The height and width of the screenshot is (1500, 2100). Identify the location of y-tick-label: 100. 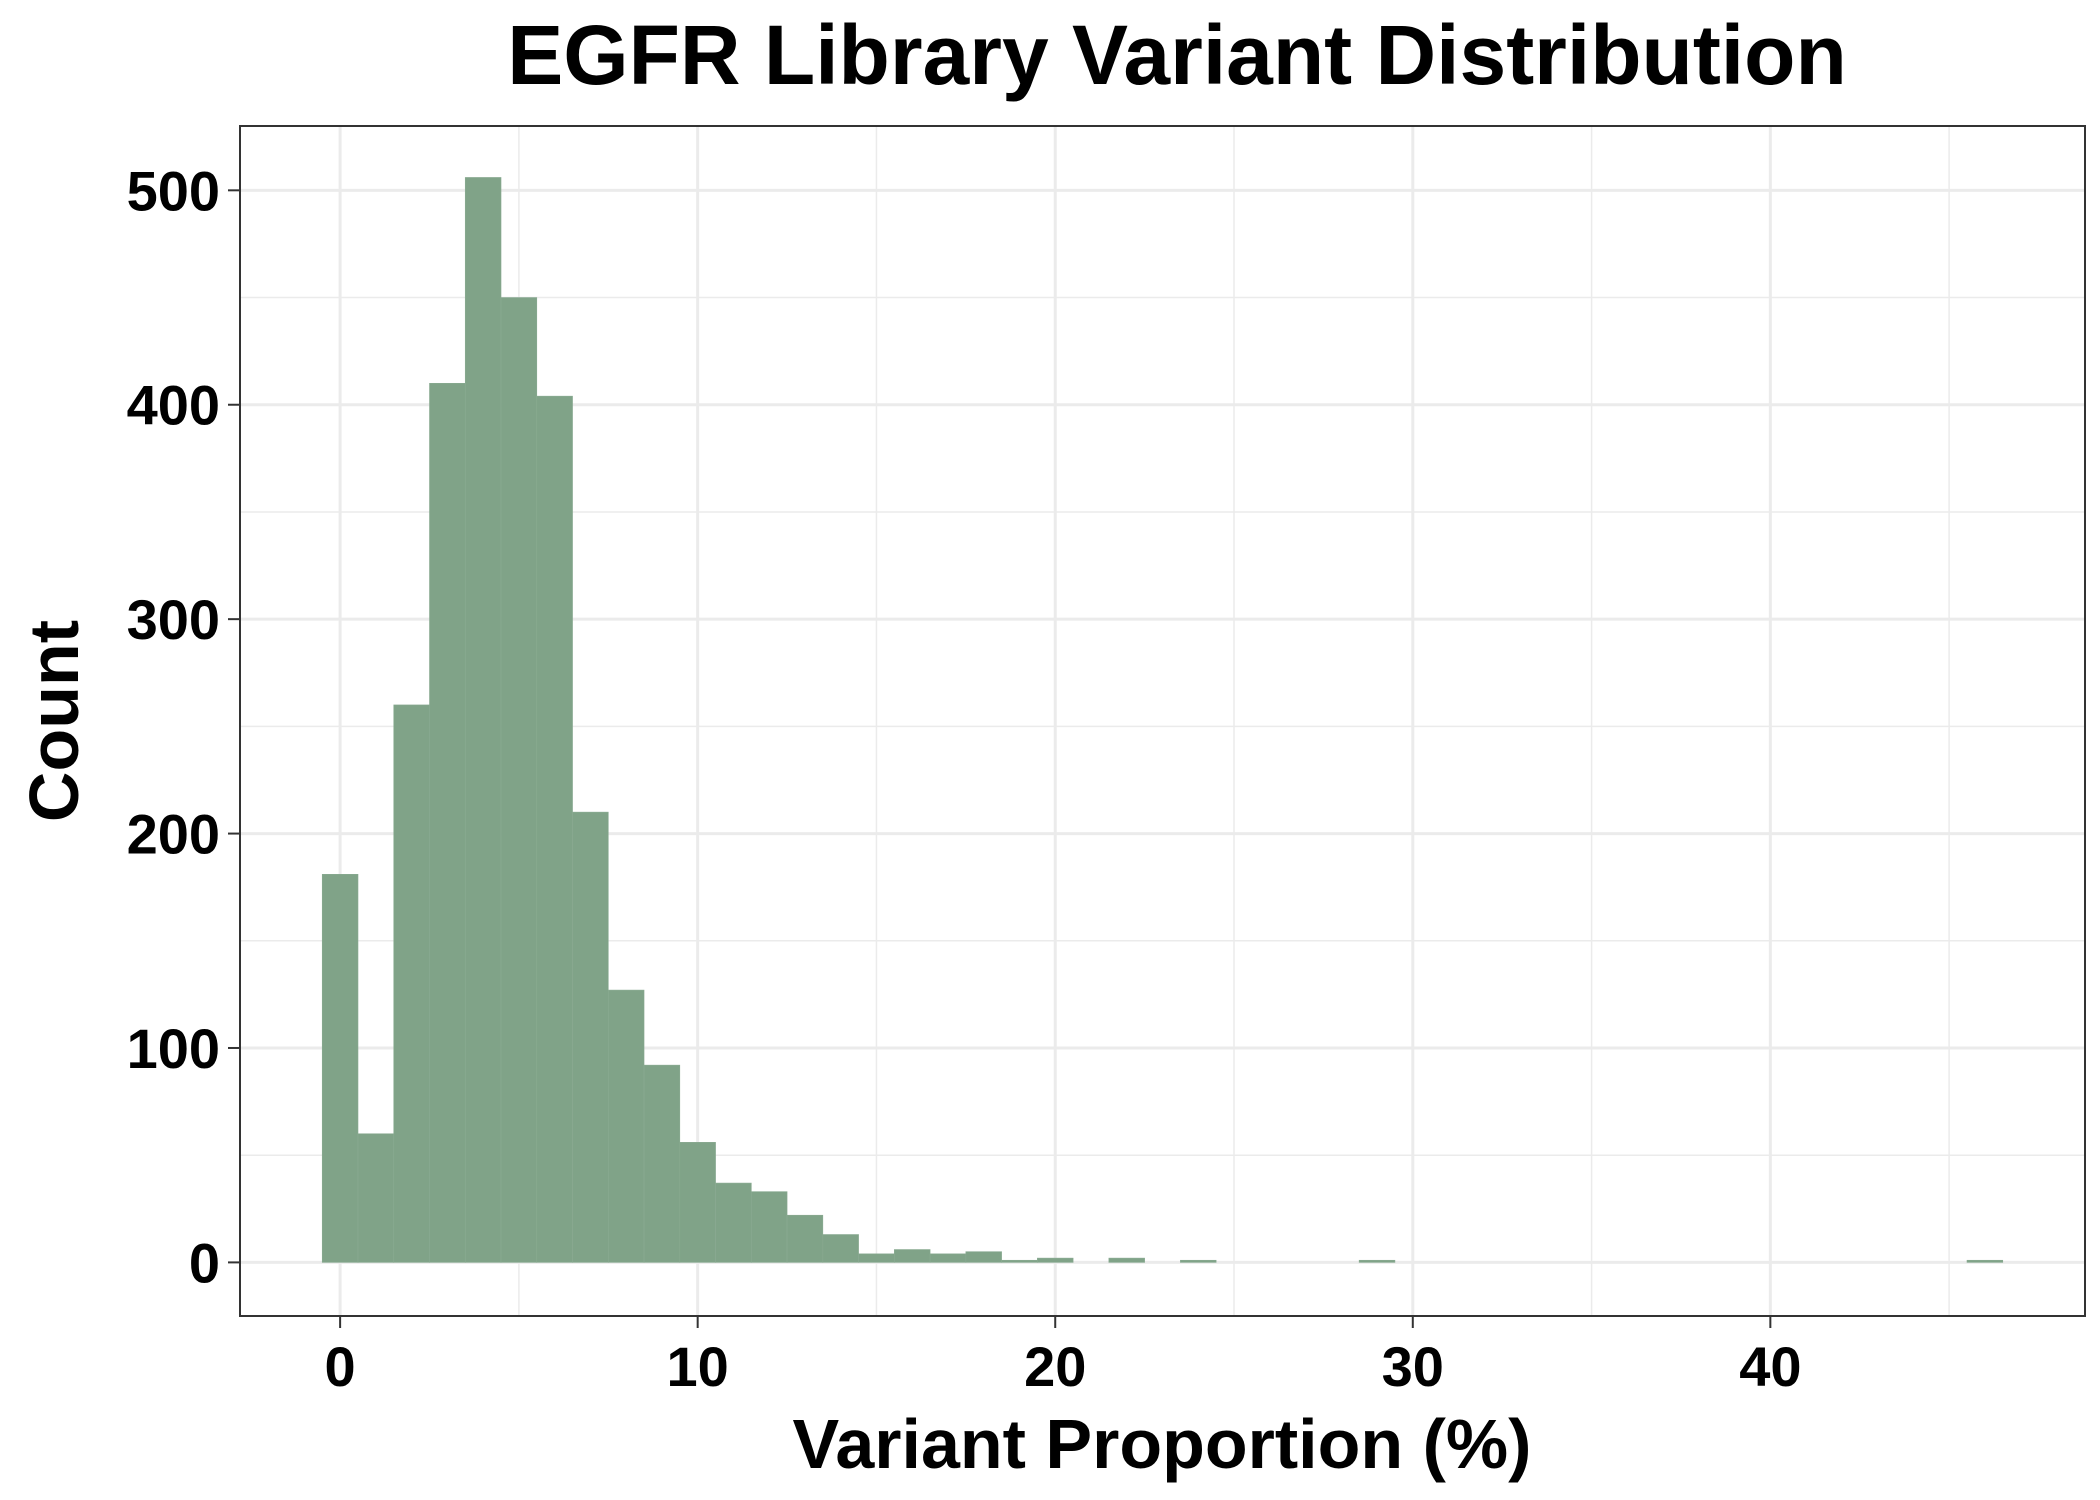
(173, 1048).